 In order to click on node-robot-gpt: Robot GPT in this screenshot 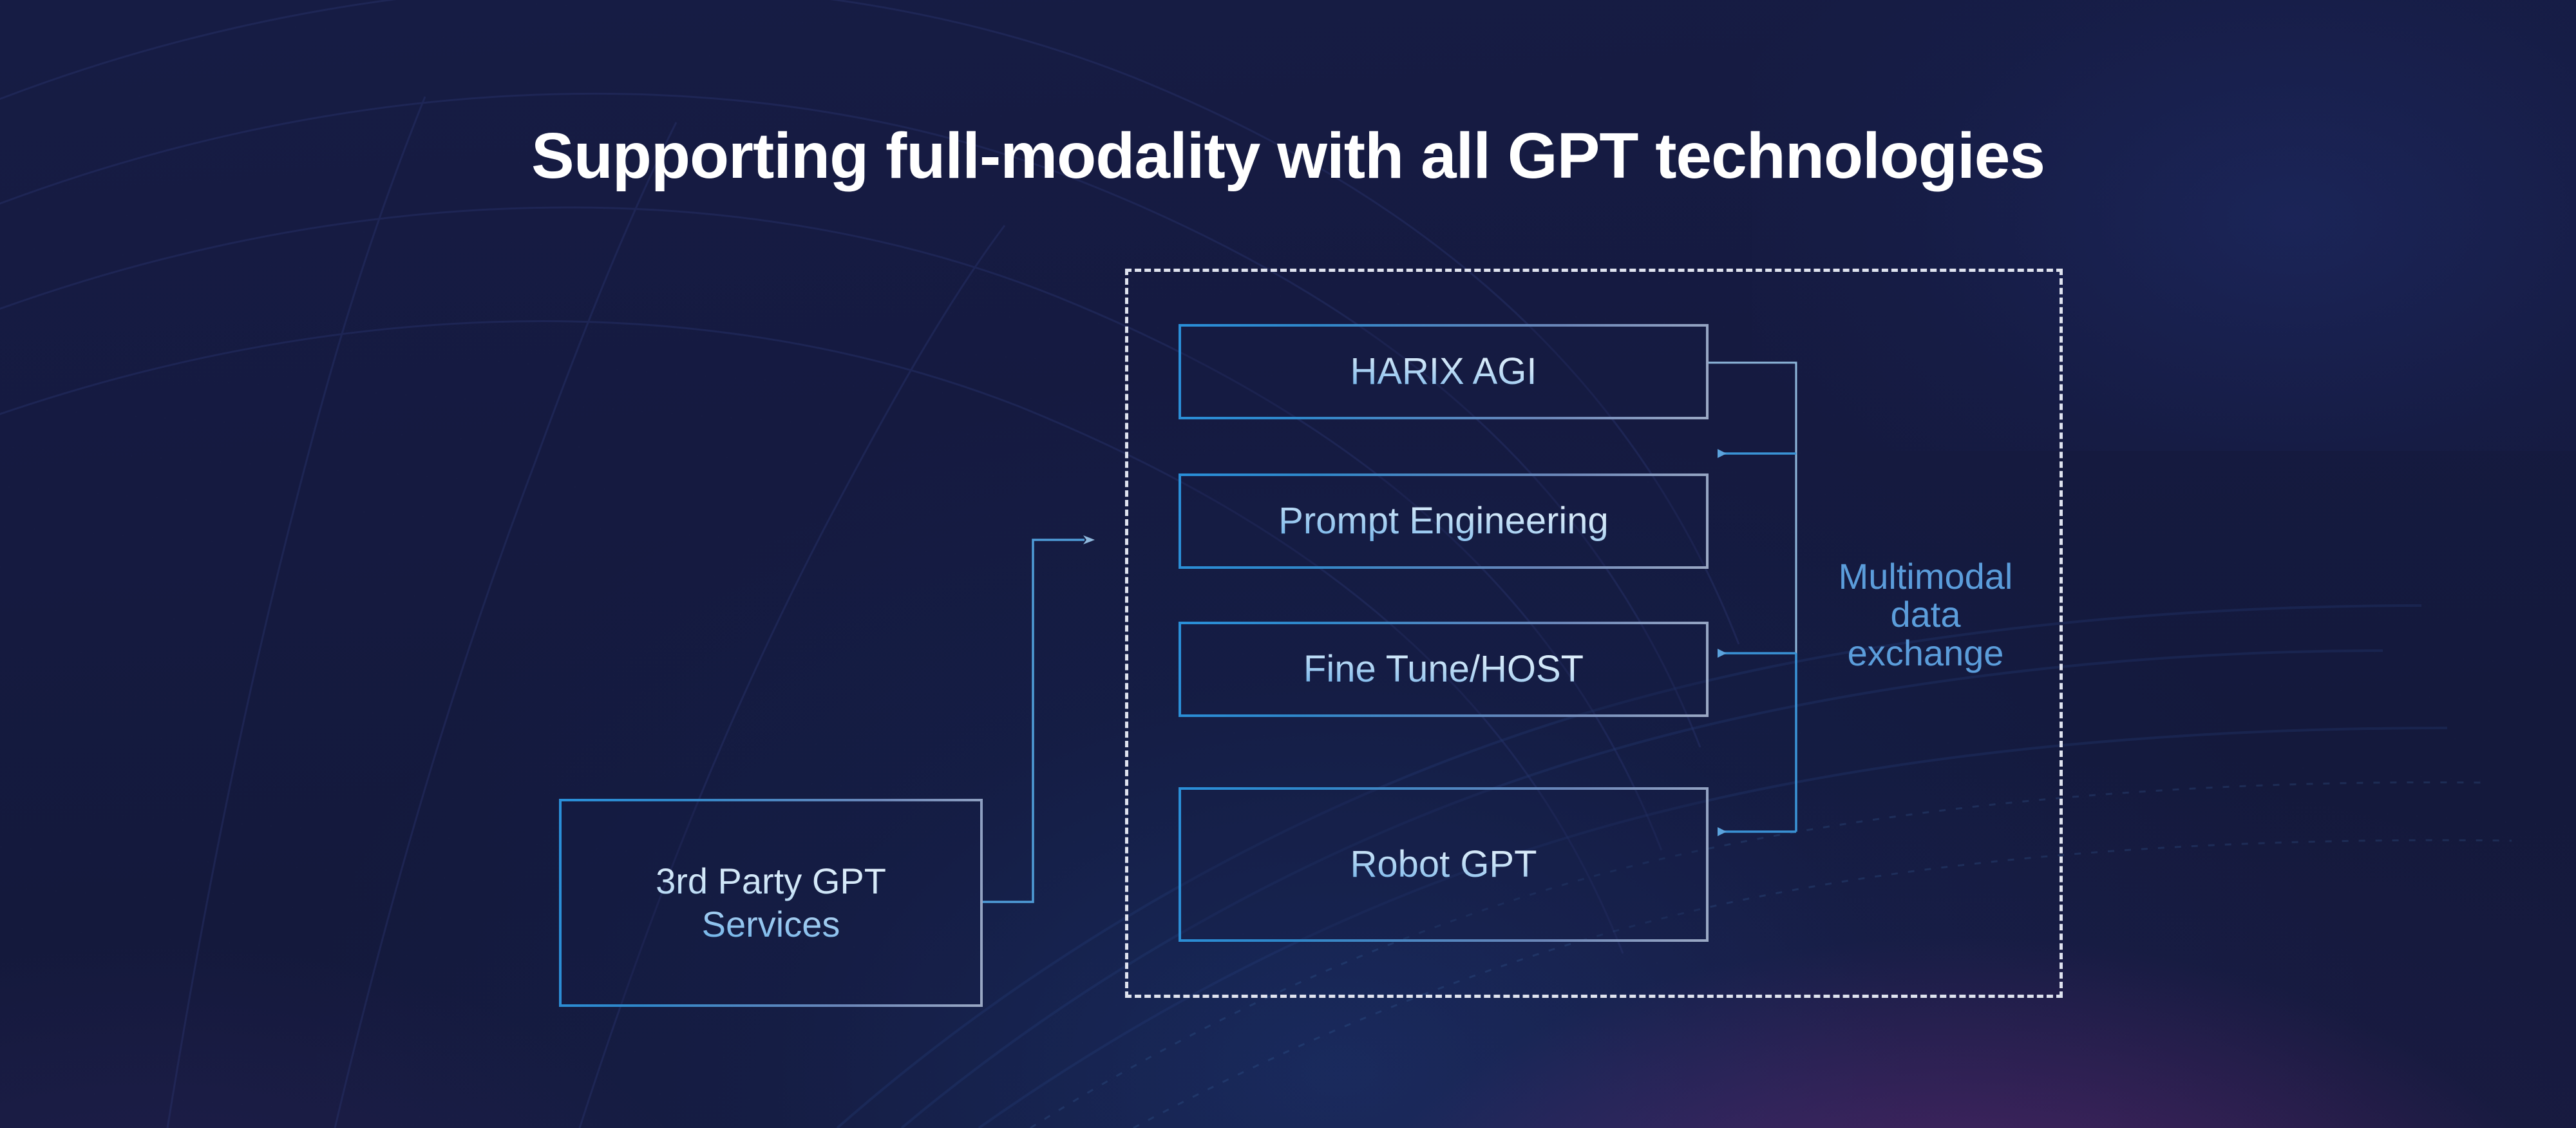, I will do `click(1444, 864)`.